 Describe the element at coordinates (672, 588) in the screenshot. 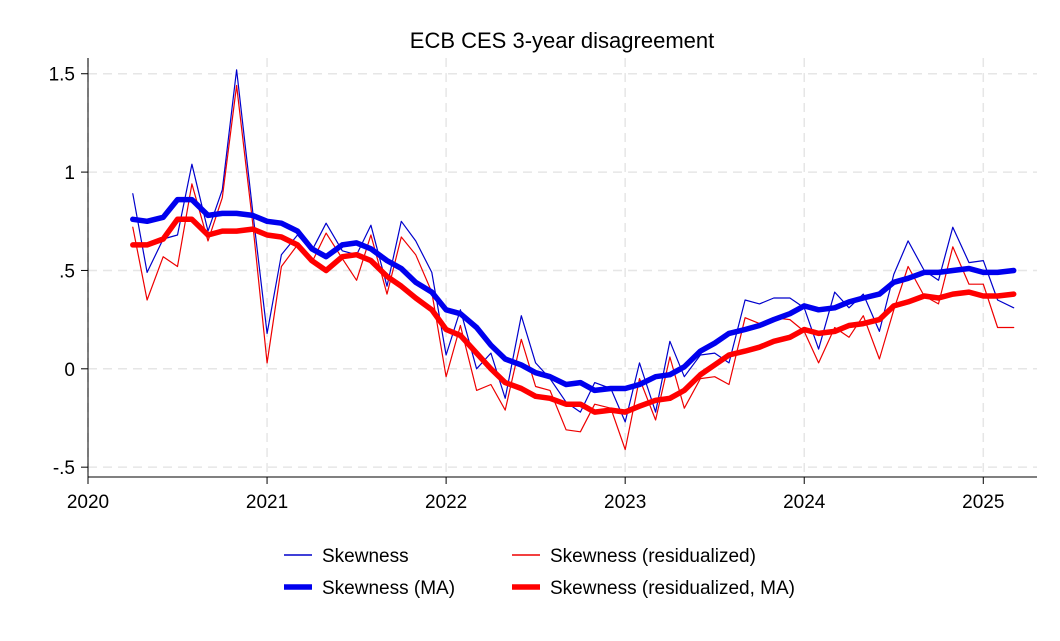

I see `legend-label-skewness-residualized-ma: Skewness (residualized, MA)` at that location.